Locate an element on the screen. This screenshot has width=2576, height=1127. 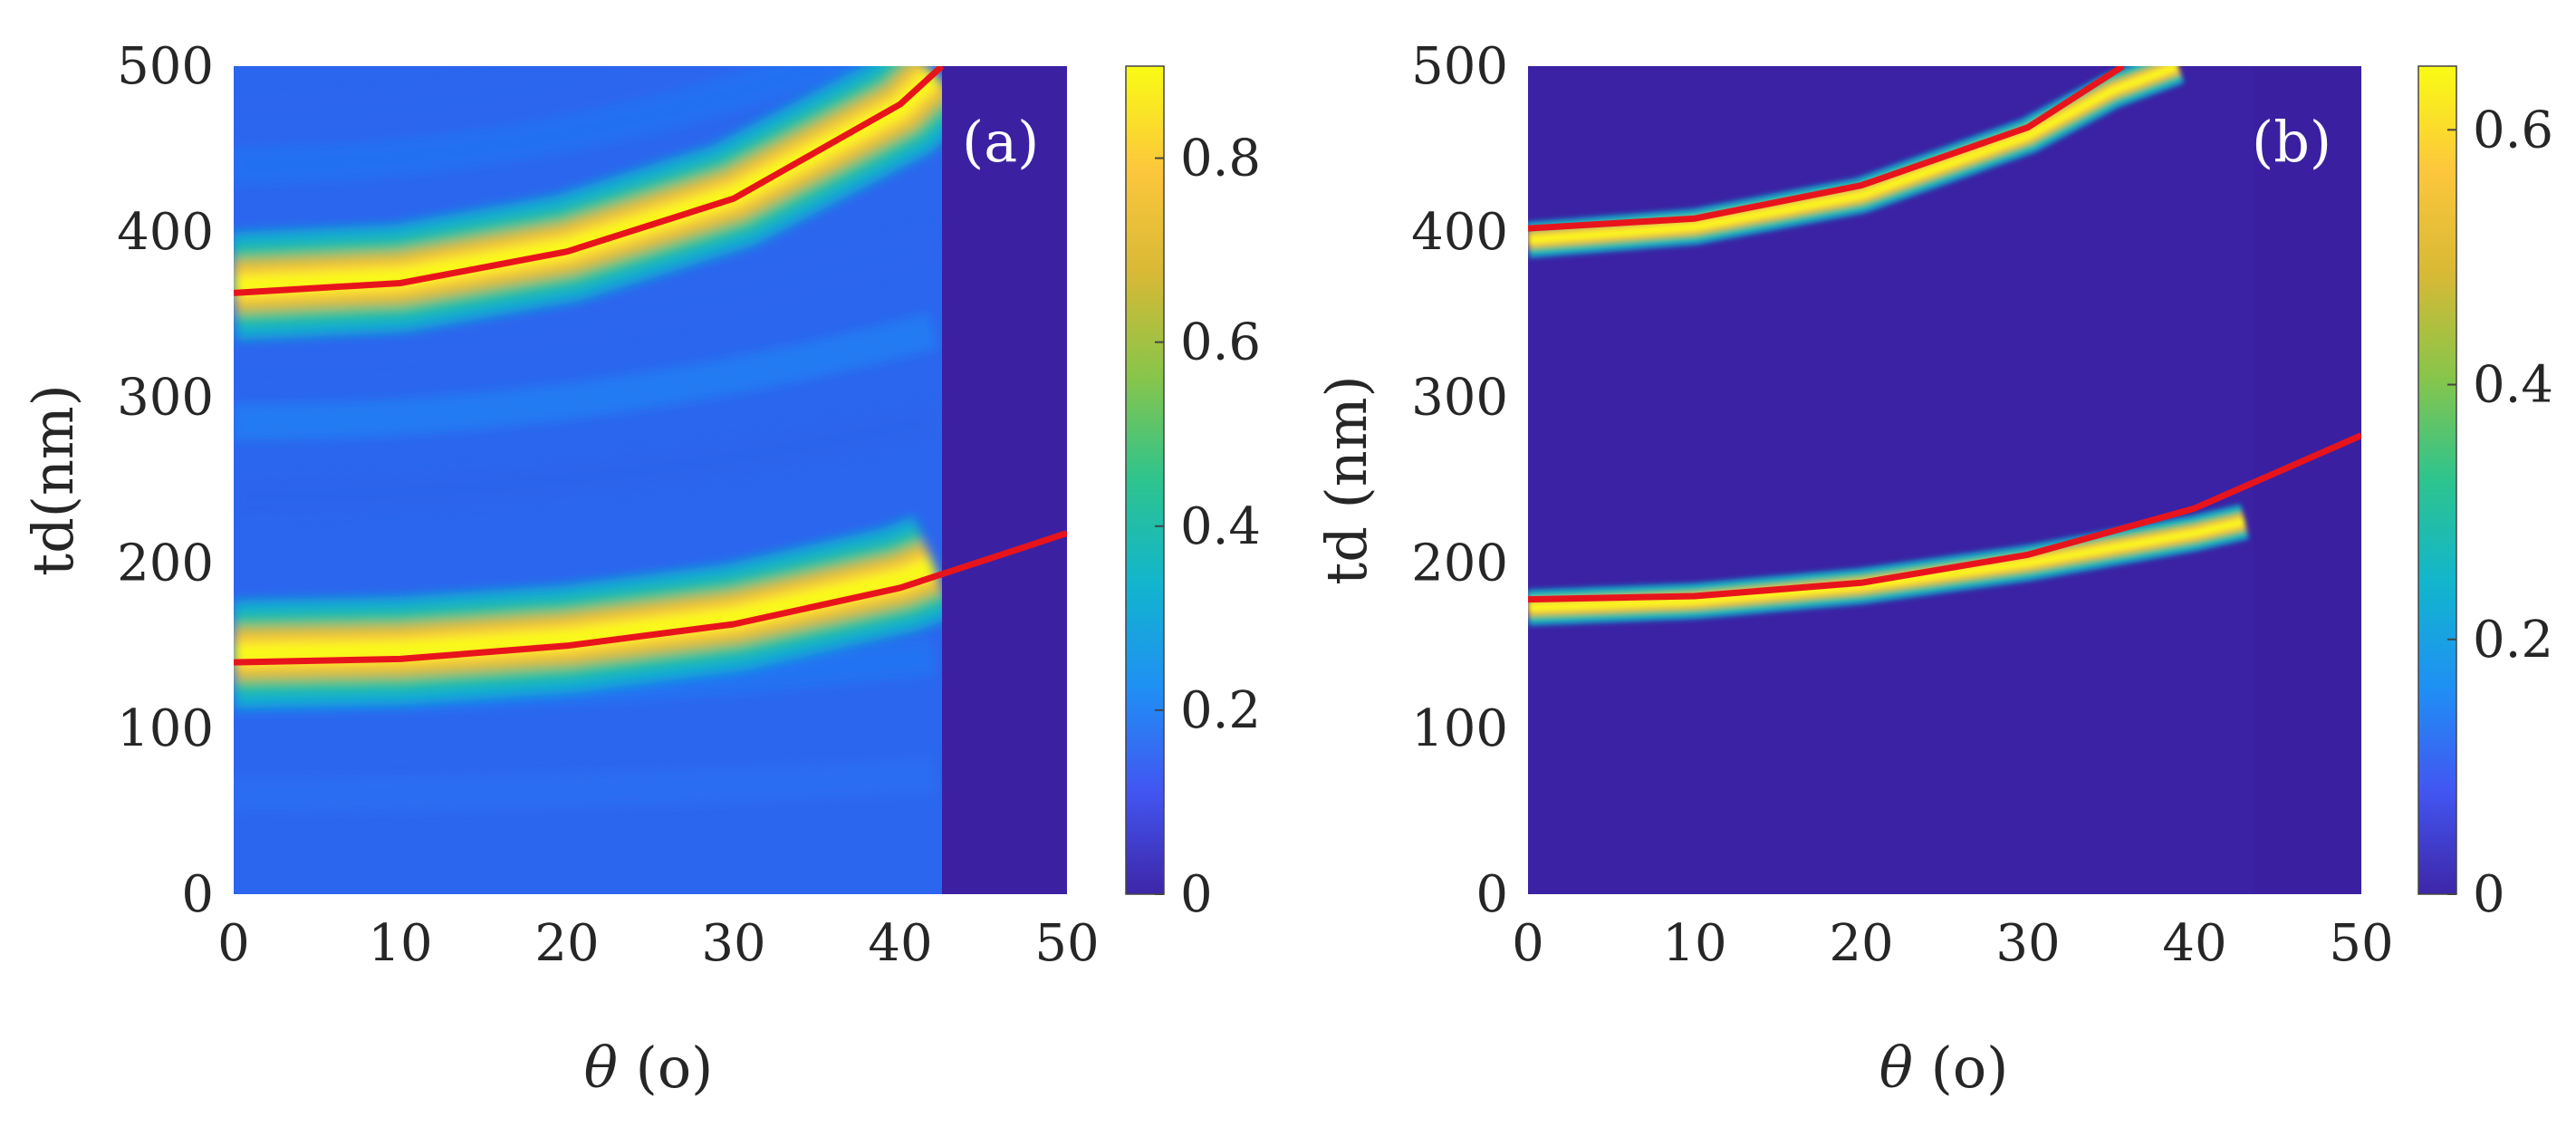
colorbar-b: 0 0.2 0.4 0.6 is located at coordinates (2485, 495).